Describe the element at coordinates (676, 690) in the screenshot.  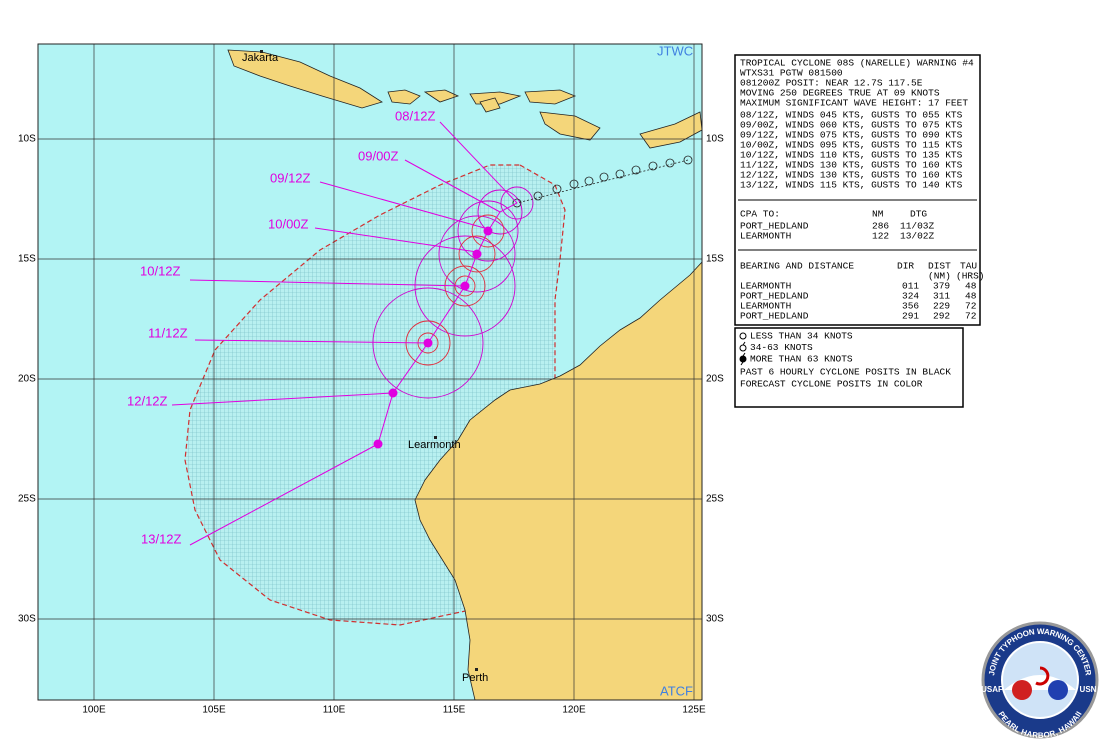
I see `corner-label: ATCF` at that location.